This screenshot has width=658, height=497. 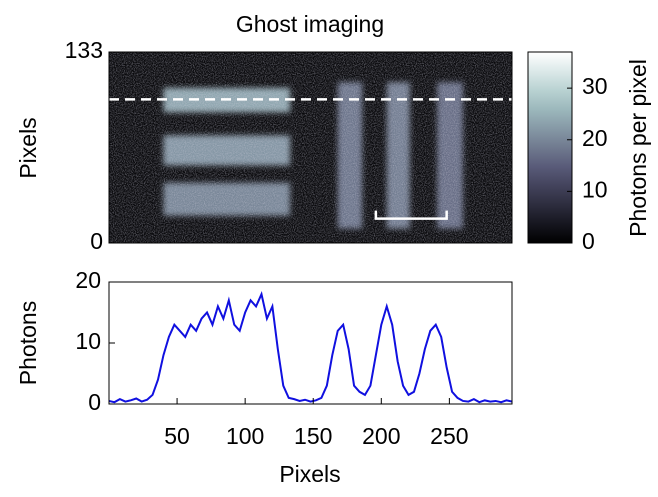 I want to click on x-tick-label: 200, so click(x=381, y=436).